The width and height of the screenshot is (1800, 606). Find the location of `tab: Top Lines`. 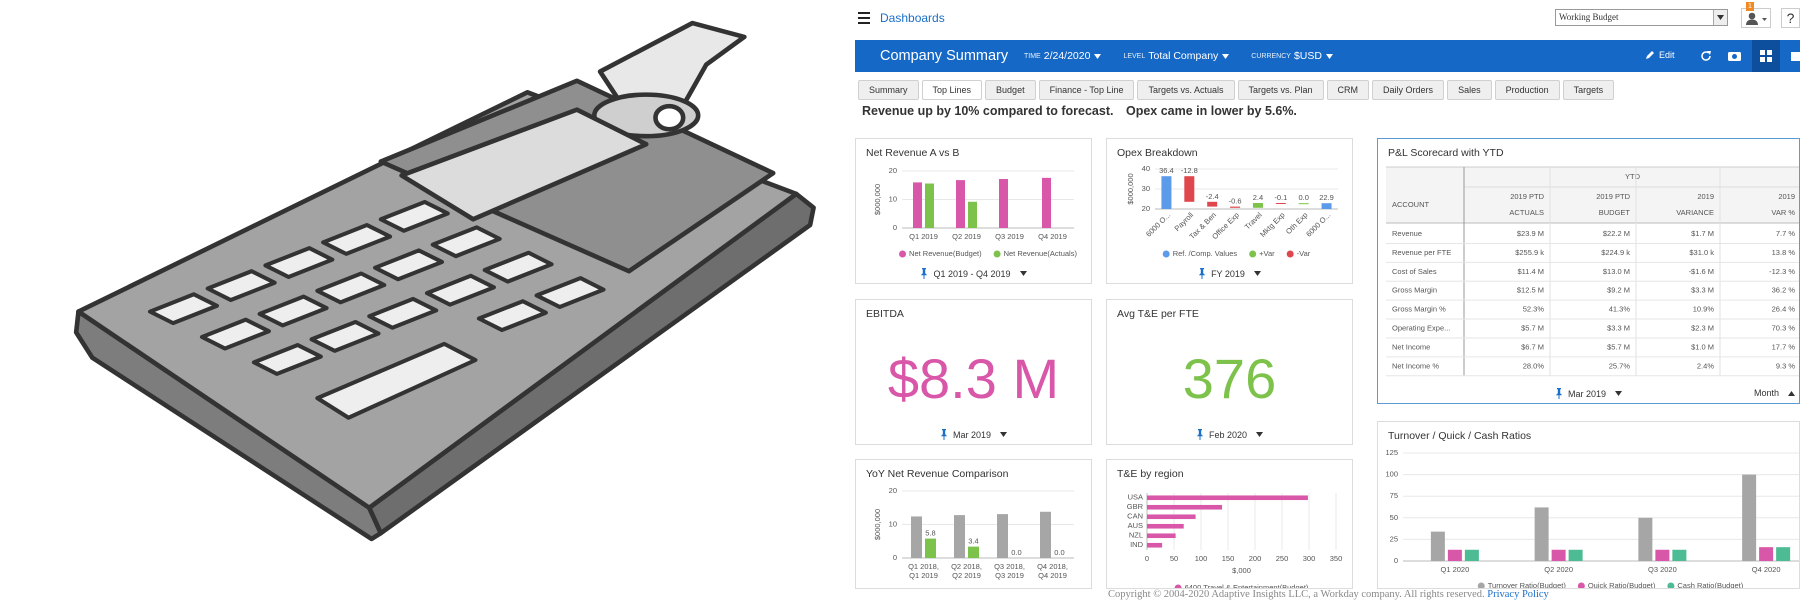

tab: Top Lines is located at coordinates (952, 90).